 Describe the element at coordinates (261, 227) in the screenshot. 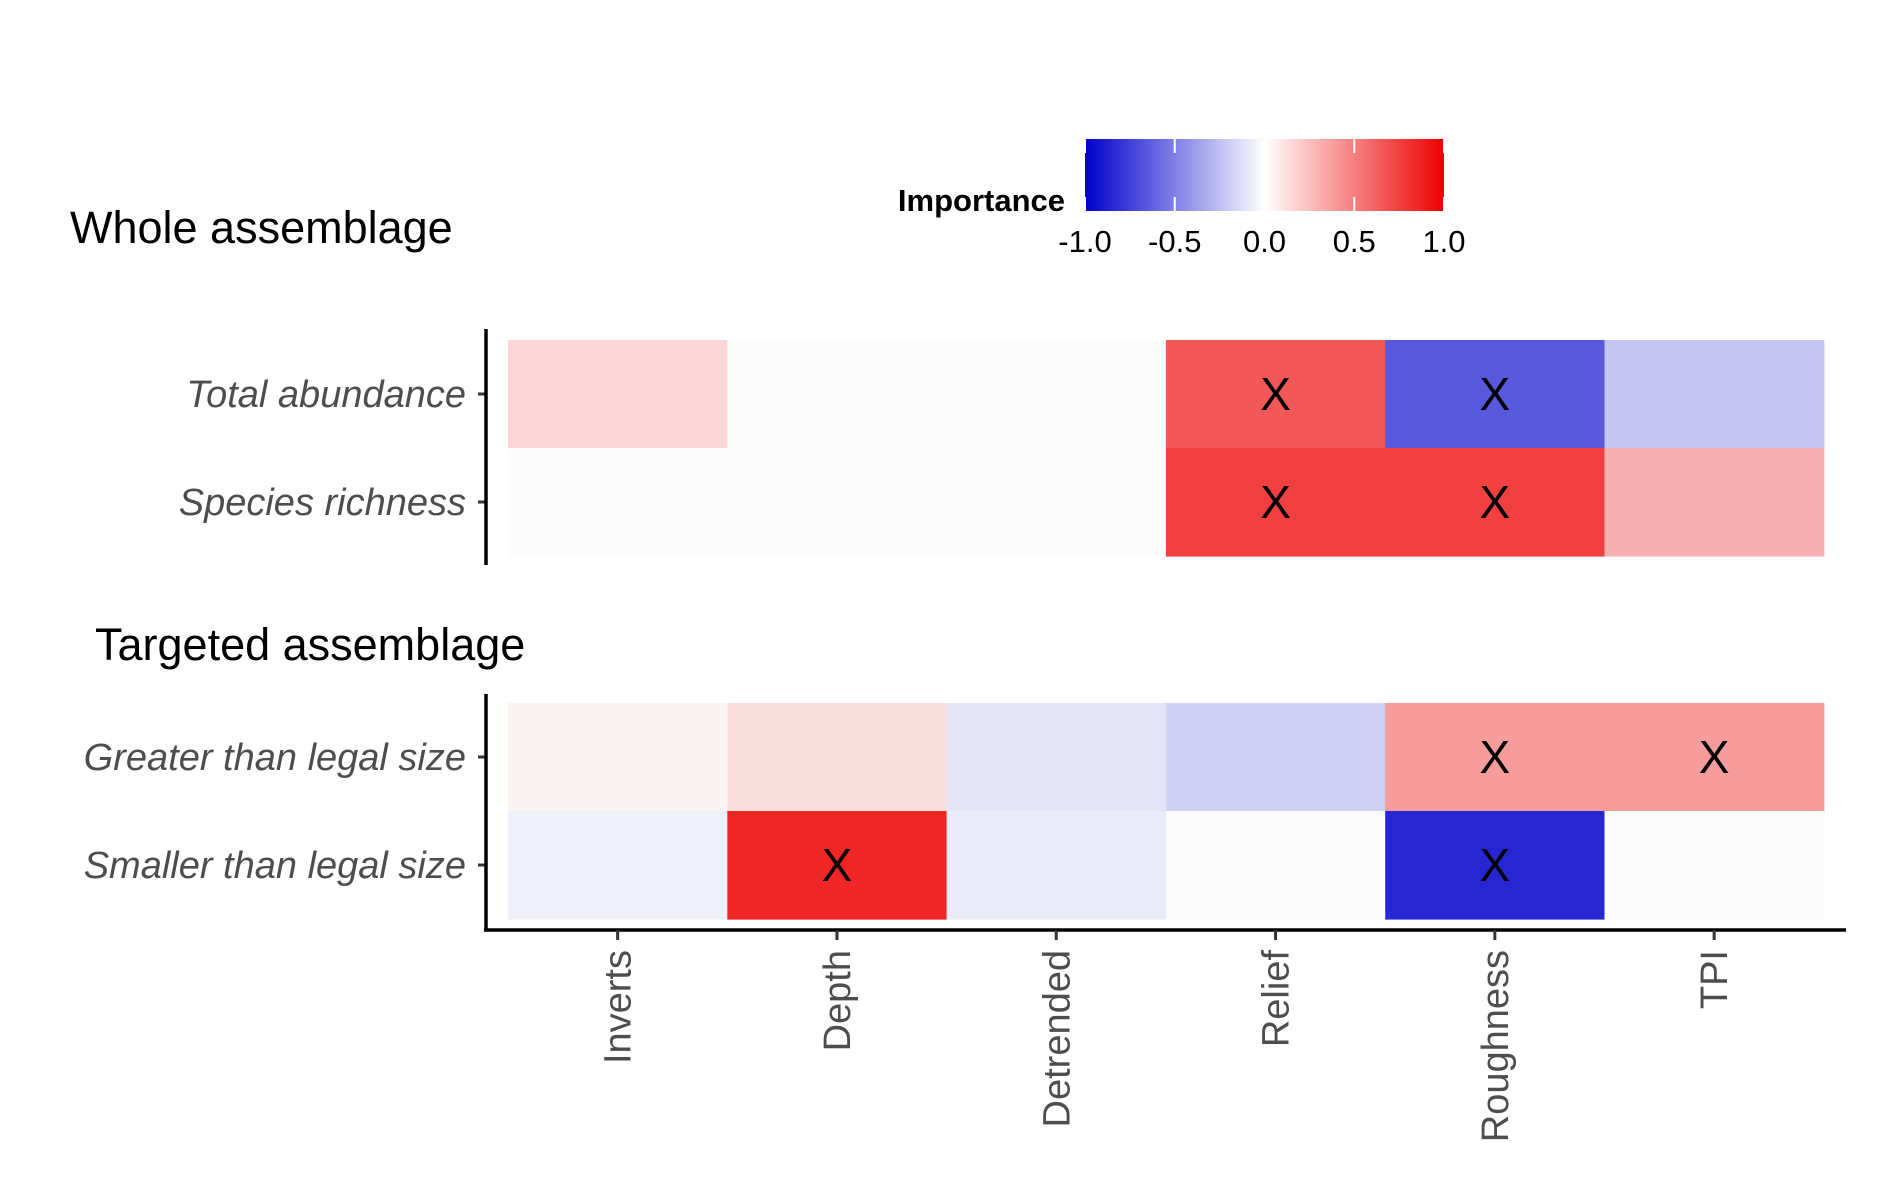

I see `panel-title-whole: Whole assemblage` at that location.